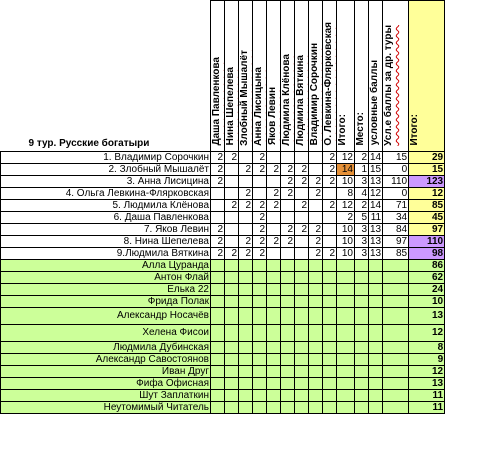 This screenshot has width=491, height=466. What do you see at coordinates (427, 359) in the screenshot?
I see `extra-total-cell: 9` at bounding box center [427, 359].